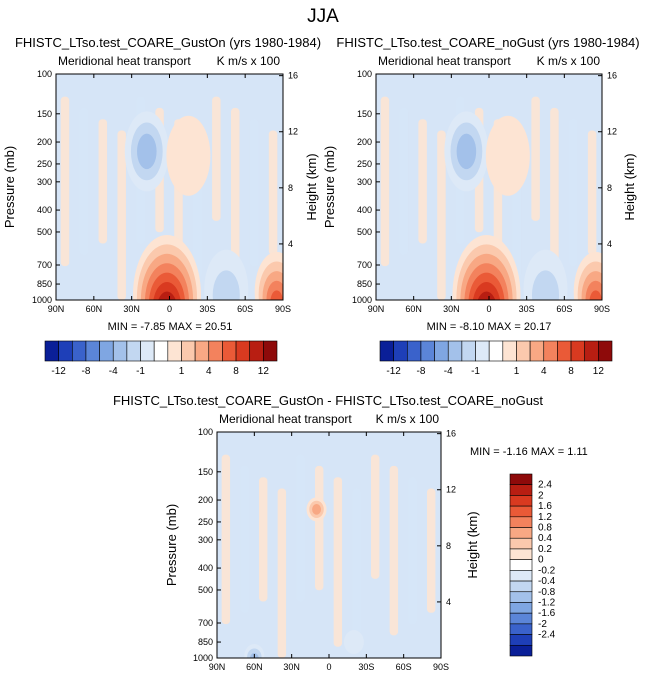 Image resolution: width=646 pixels, height=683 pixels. What do you see at coordinates (544, 371) in the screenshot?
I see `colorbar-label: 4` at bounding box center [544, 371].